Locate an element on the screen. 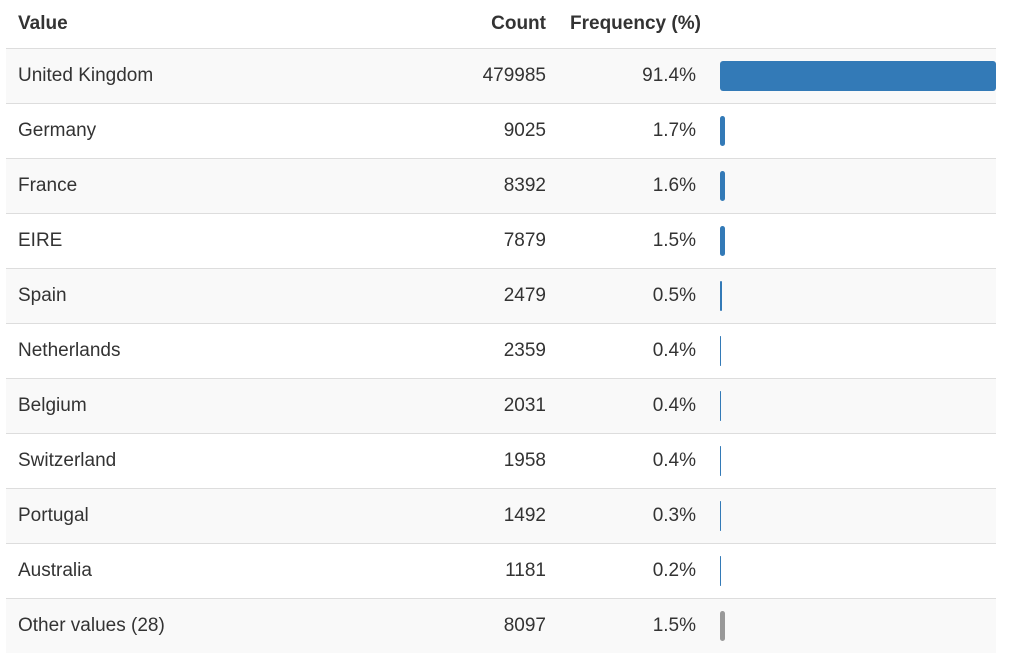  frequency-cell: 0.3% is located at coordinates (633, 516).